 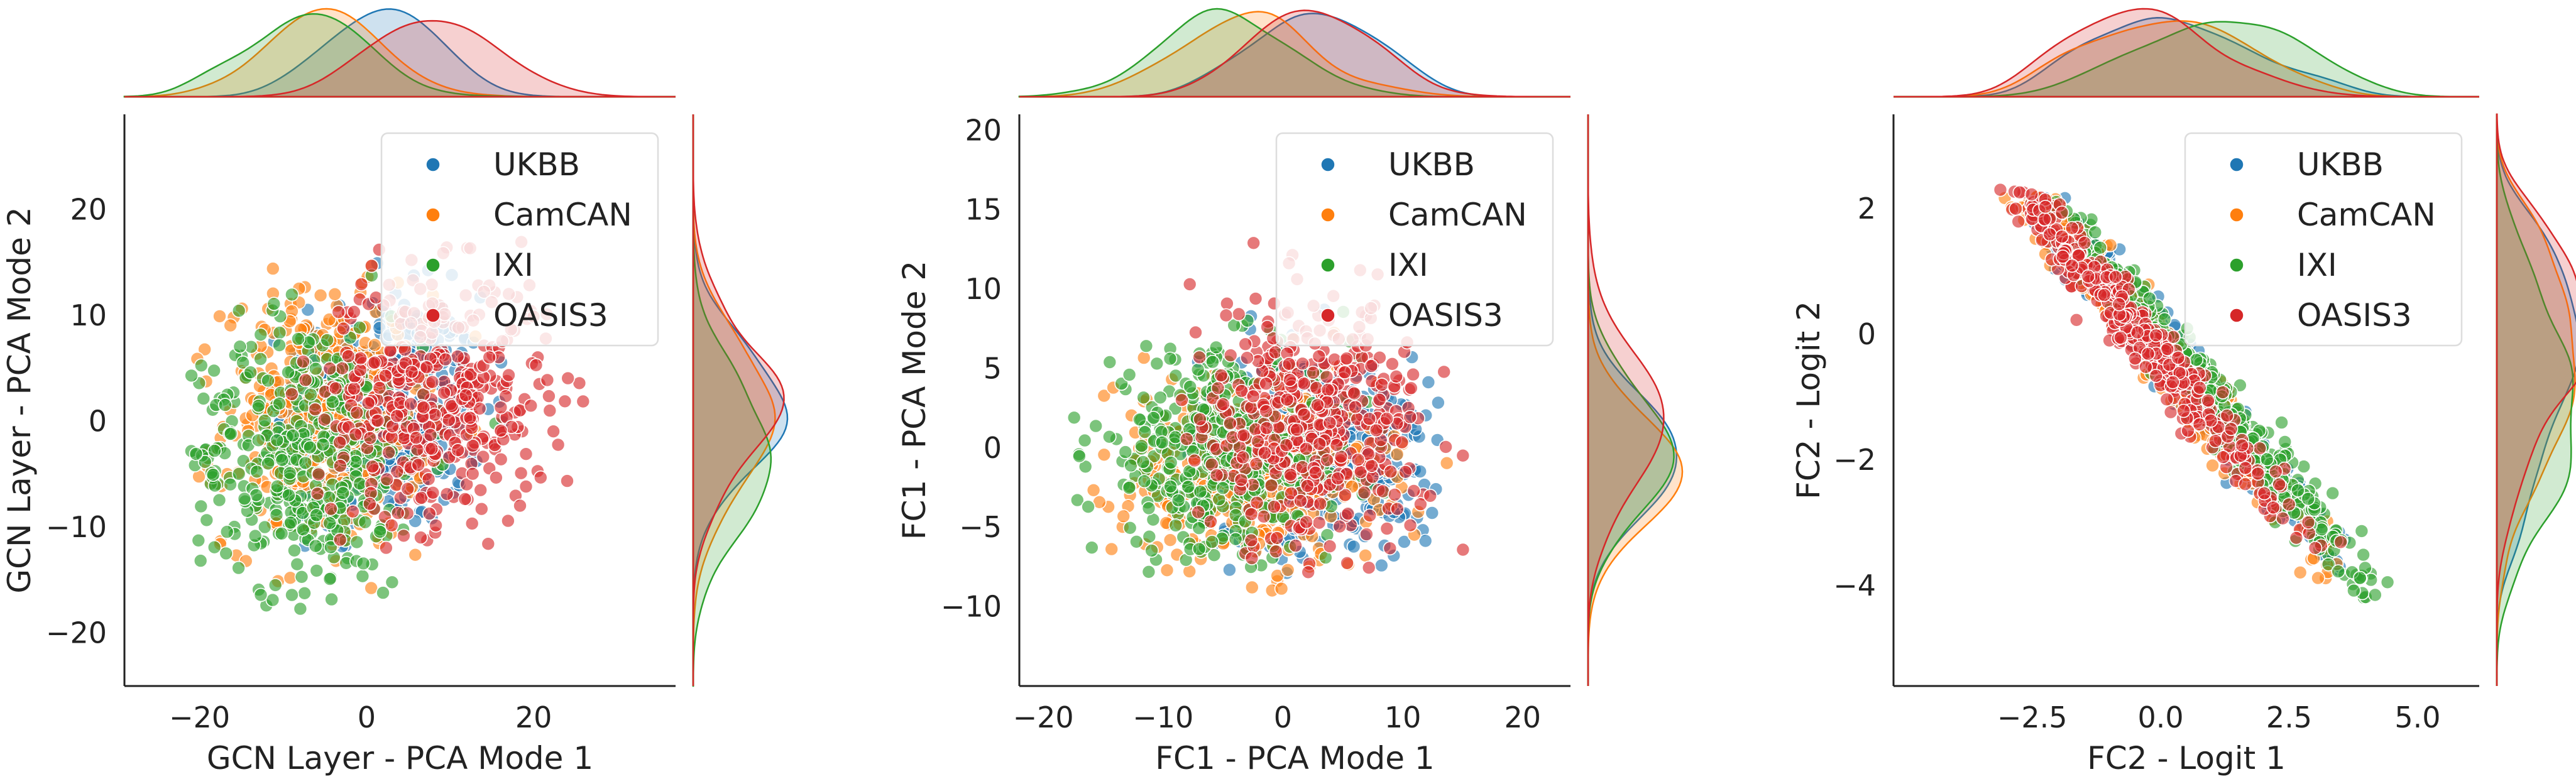 What do you see at coordinates (550, 315) in the screenshot?
I see `legend-label-oasis3: OASIS3` at bounding box center [550, 315].